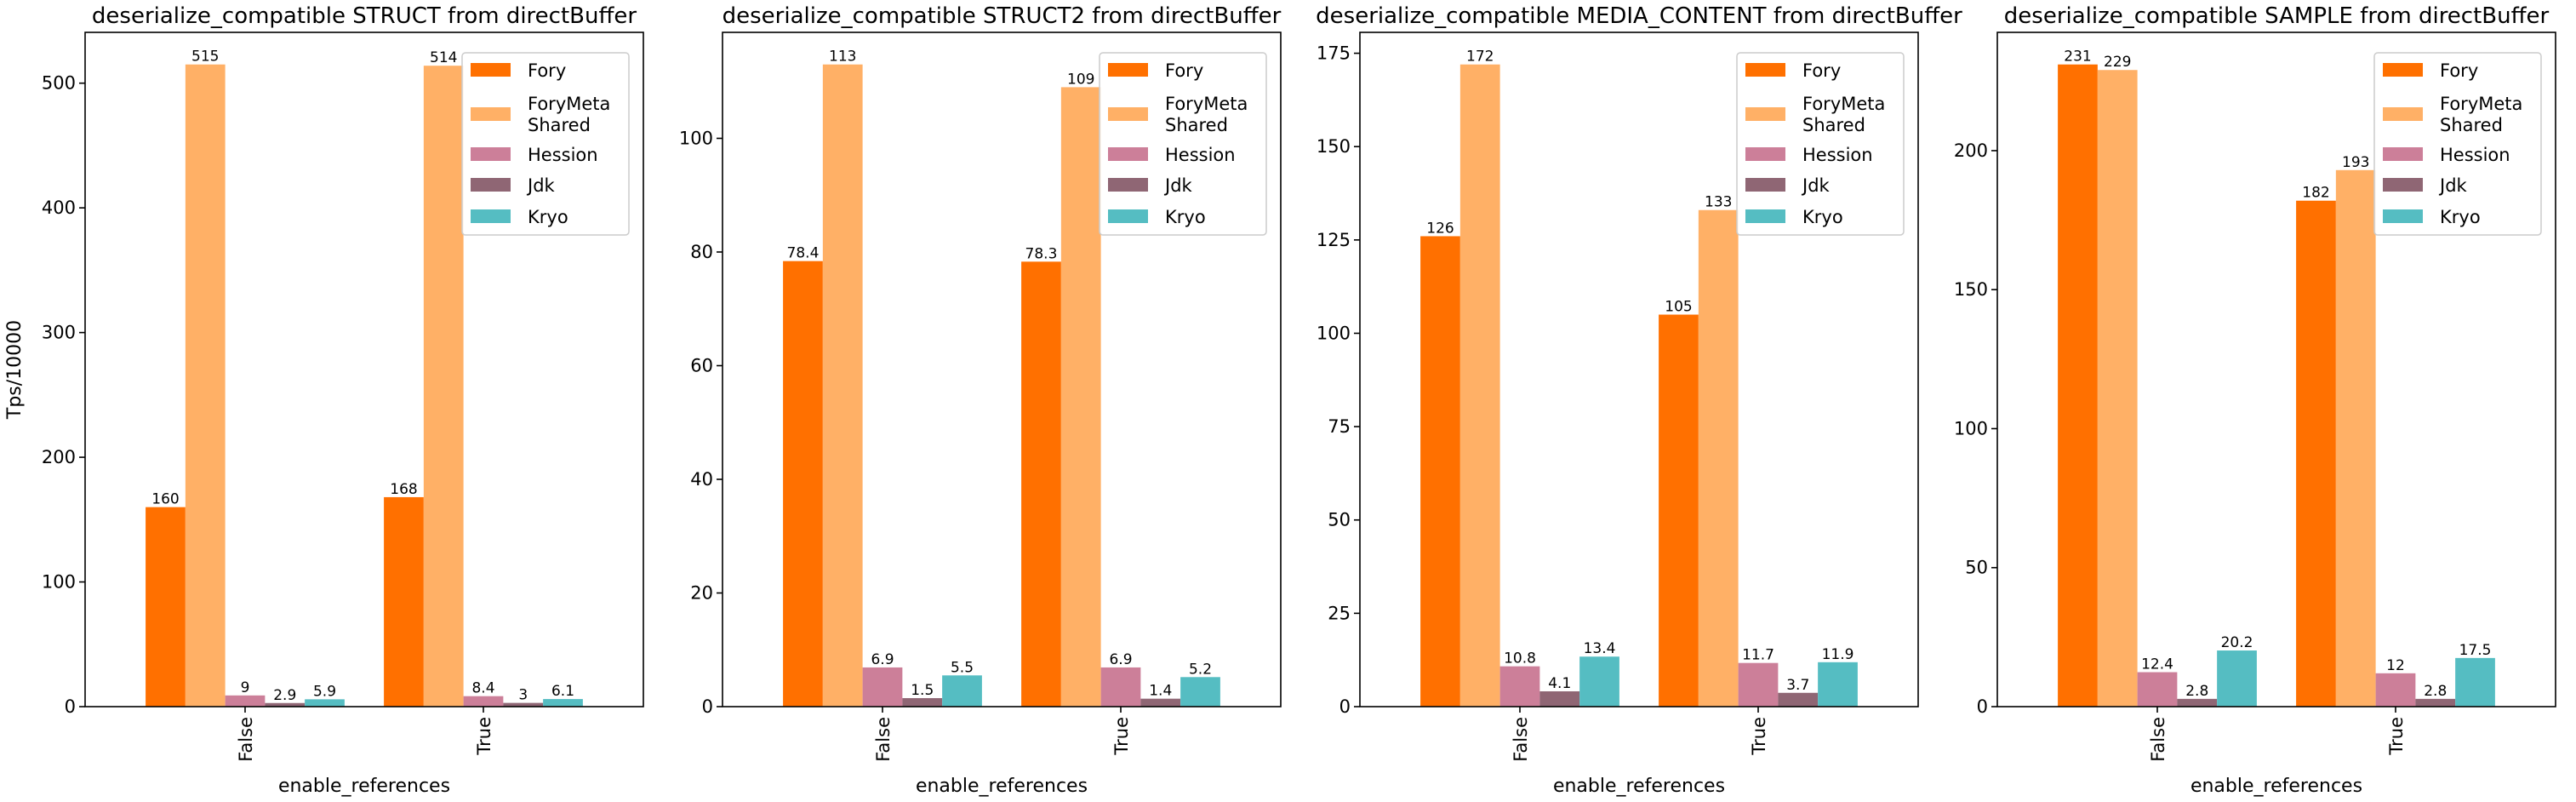  I want to click on bar-value-label: 231, so click(2077, 57).